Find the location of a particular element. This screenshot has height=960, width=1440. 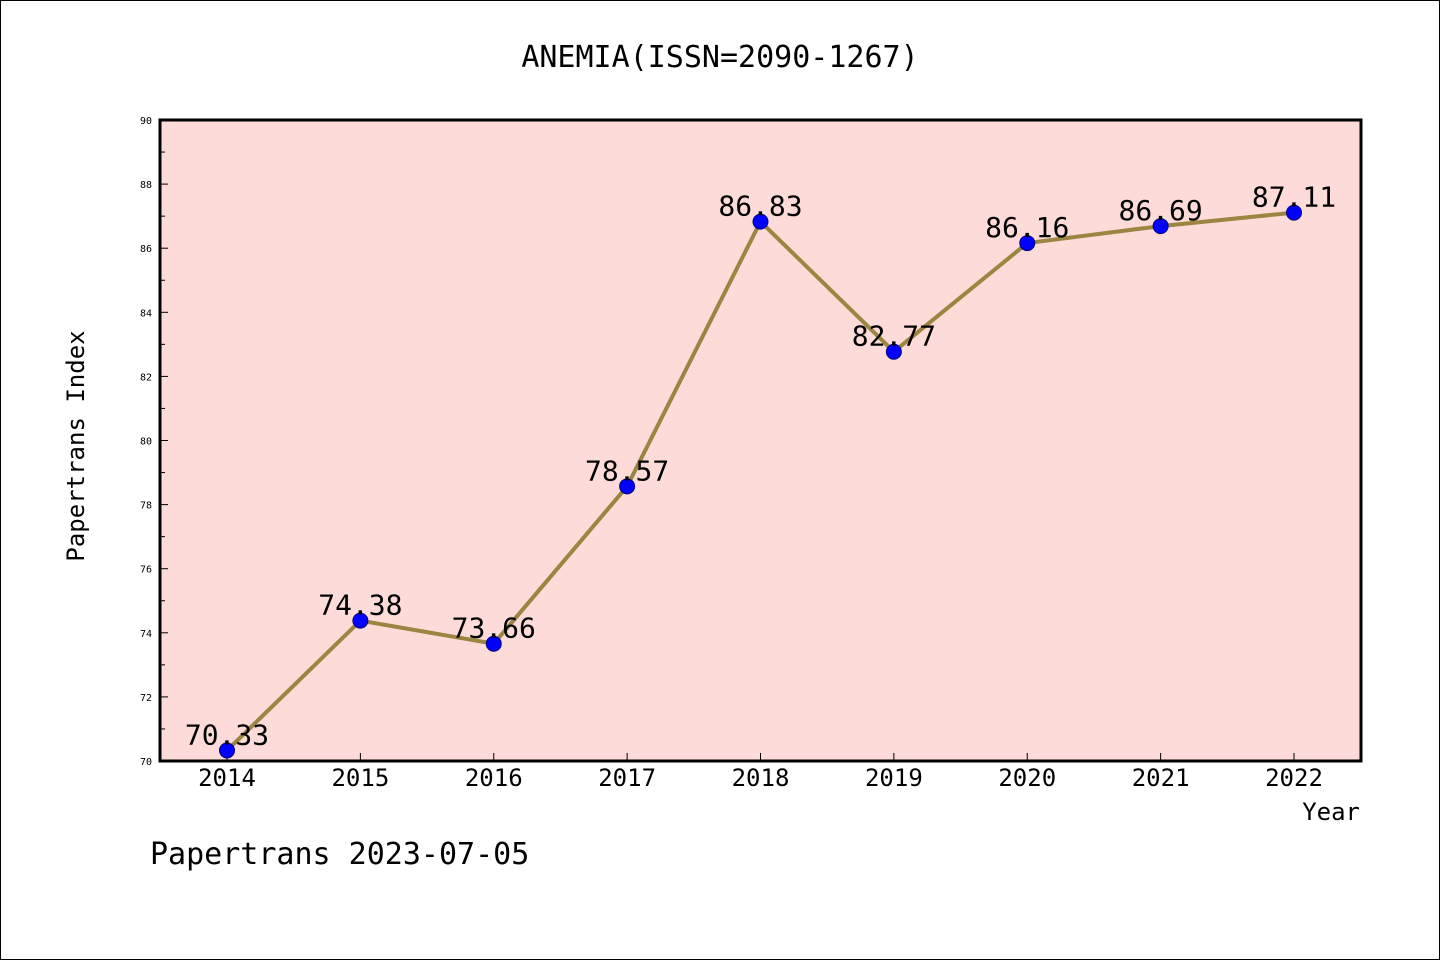

data-label: 86.69 is located at coordinates (1160, 210).